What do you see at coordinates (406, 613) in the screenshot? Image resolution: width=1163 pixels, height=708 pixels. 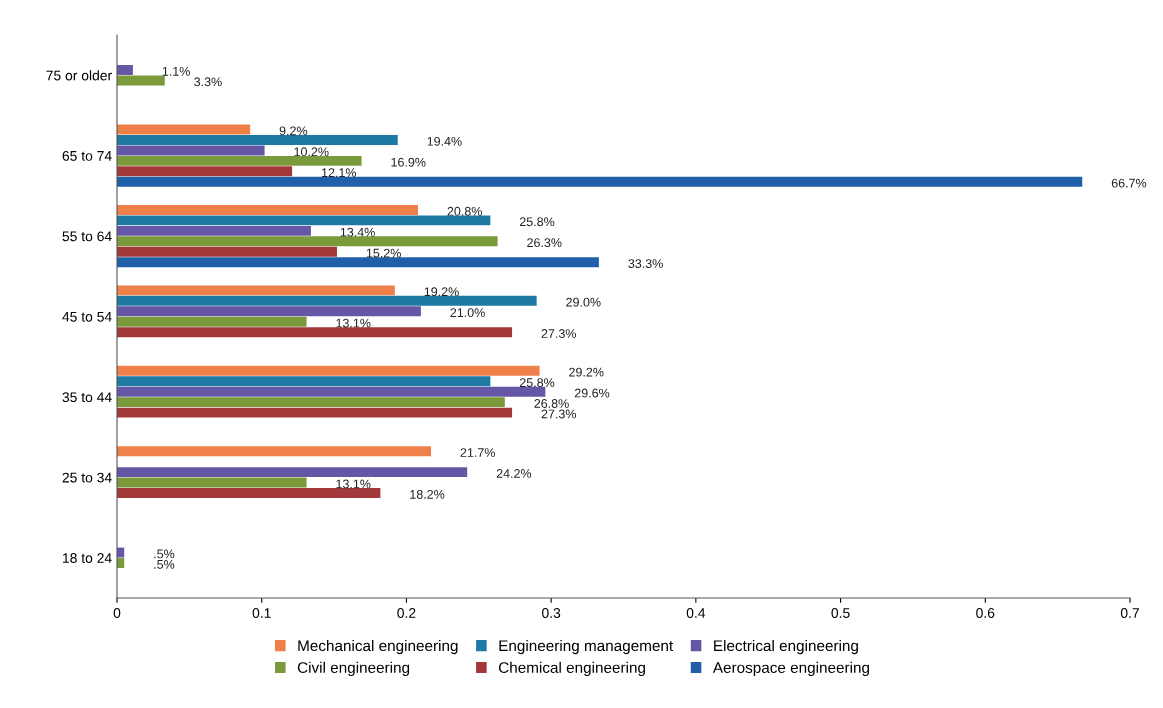 I see `x-tick-label: 0.2` at bounding box center [406, 613].